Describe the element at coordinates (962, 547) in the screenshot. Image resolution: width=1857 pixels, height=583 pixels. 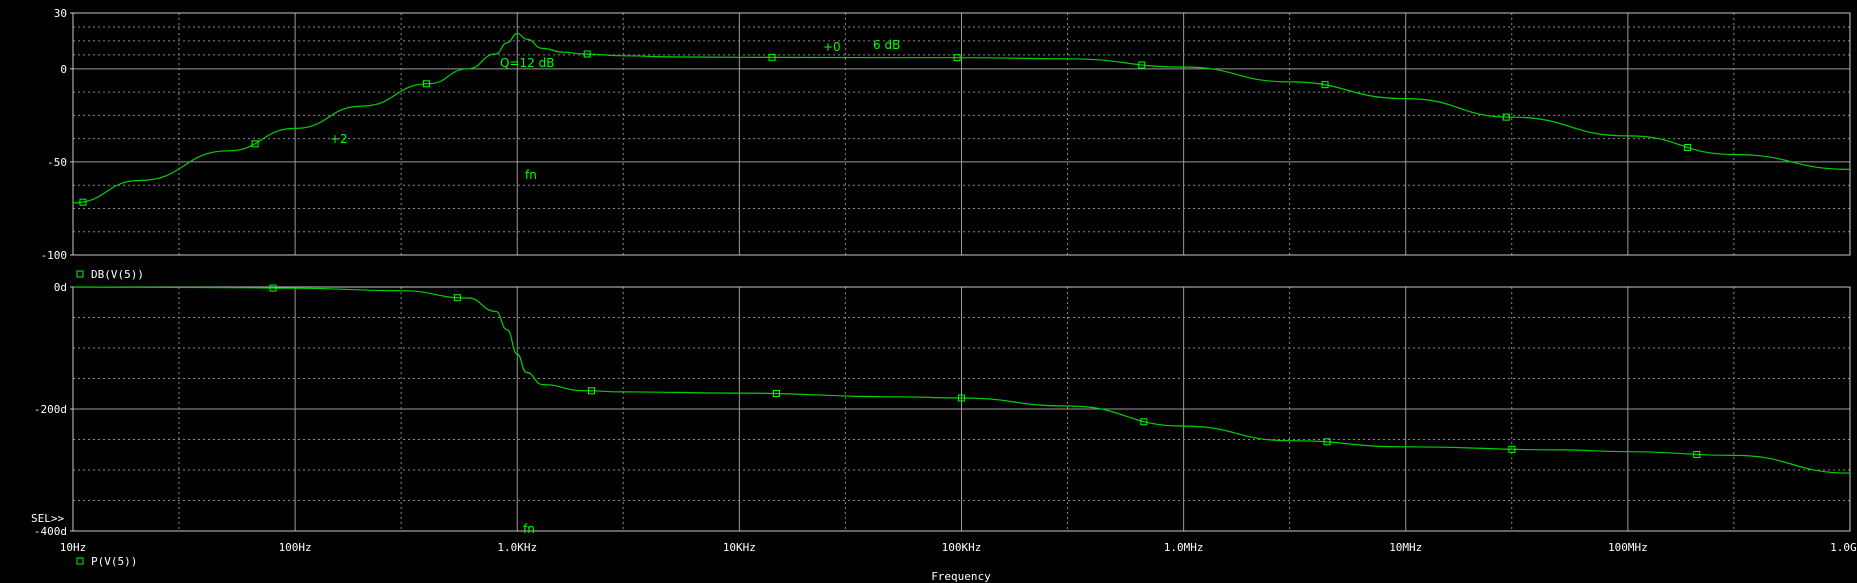
I see `x-tick-label: 100KHz` at that location.